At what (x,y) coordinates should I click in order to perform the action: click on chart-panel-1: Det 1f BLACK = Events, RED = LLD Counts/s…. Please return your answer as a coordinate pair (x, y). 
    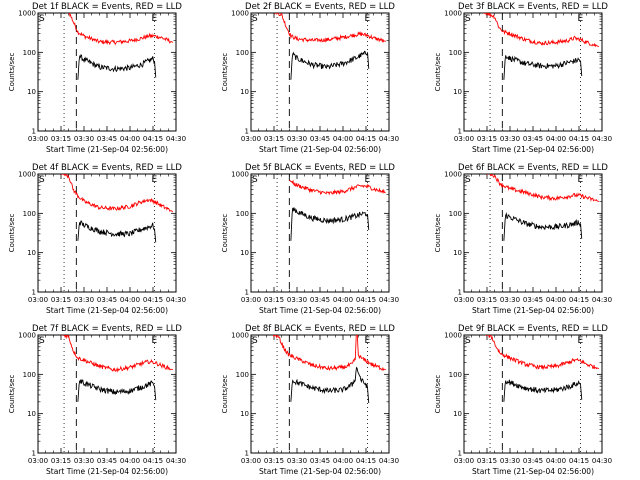
    Looking at the image, I should click on (97, 78).